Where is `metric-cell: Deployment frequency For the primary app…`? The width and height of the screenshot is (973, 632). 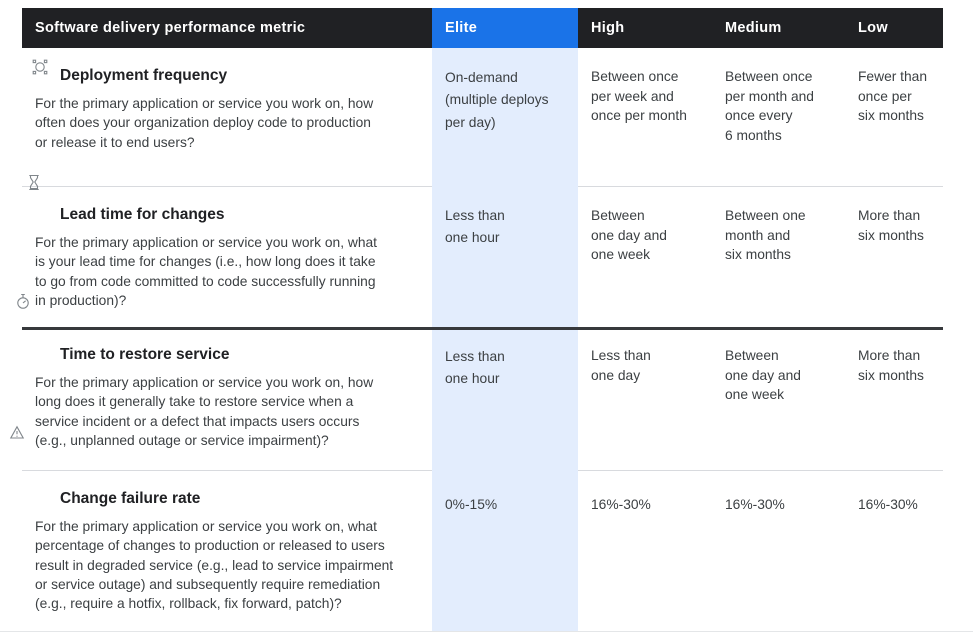
metric-cell: Deployment frequency For the primary app… is located at coordinates (227, 117).